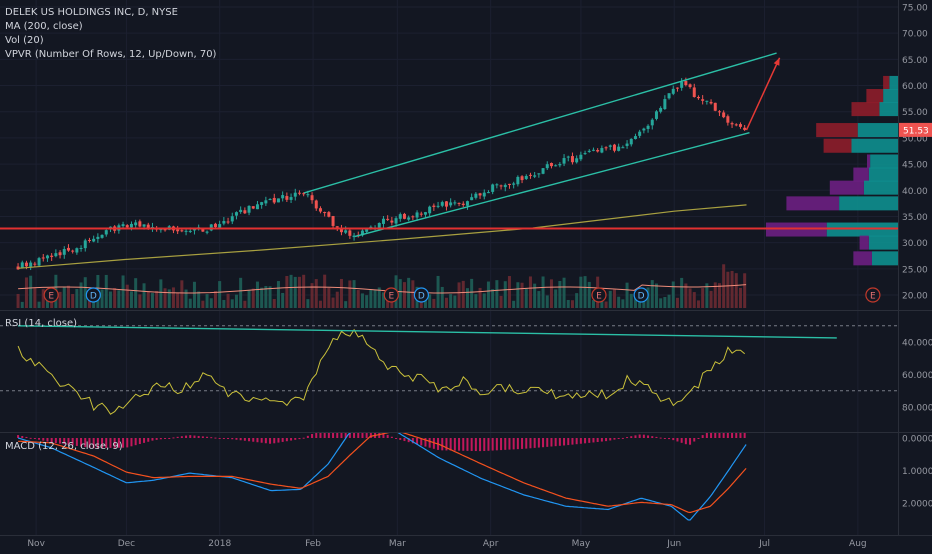  I want to click on earnings-marker-2: E, so click(599, 295).